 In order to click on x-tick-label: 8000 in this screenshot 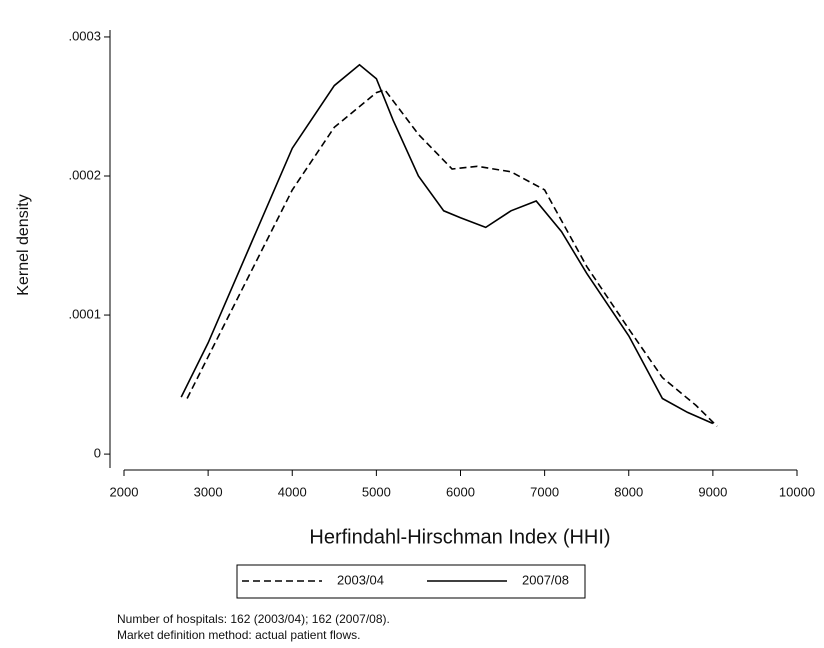, I will do `click(628, 491)`.